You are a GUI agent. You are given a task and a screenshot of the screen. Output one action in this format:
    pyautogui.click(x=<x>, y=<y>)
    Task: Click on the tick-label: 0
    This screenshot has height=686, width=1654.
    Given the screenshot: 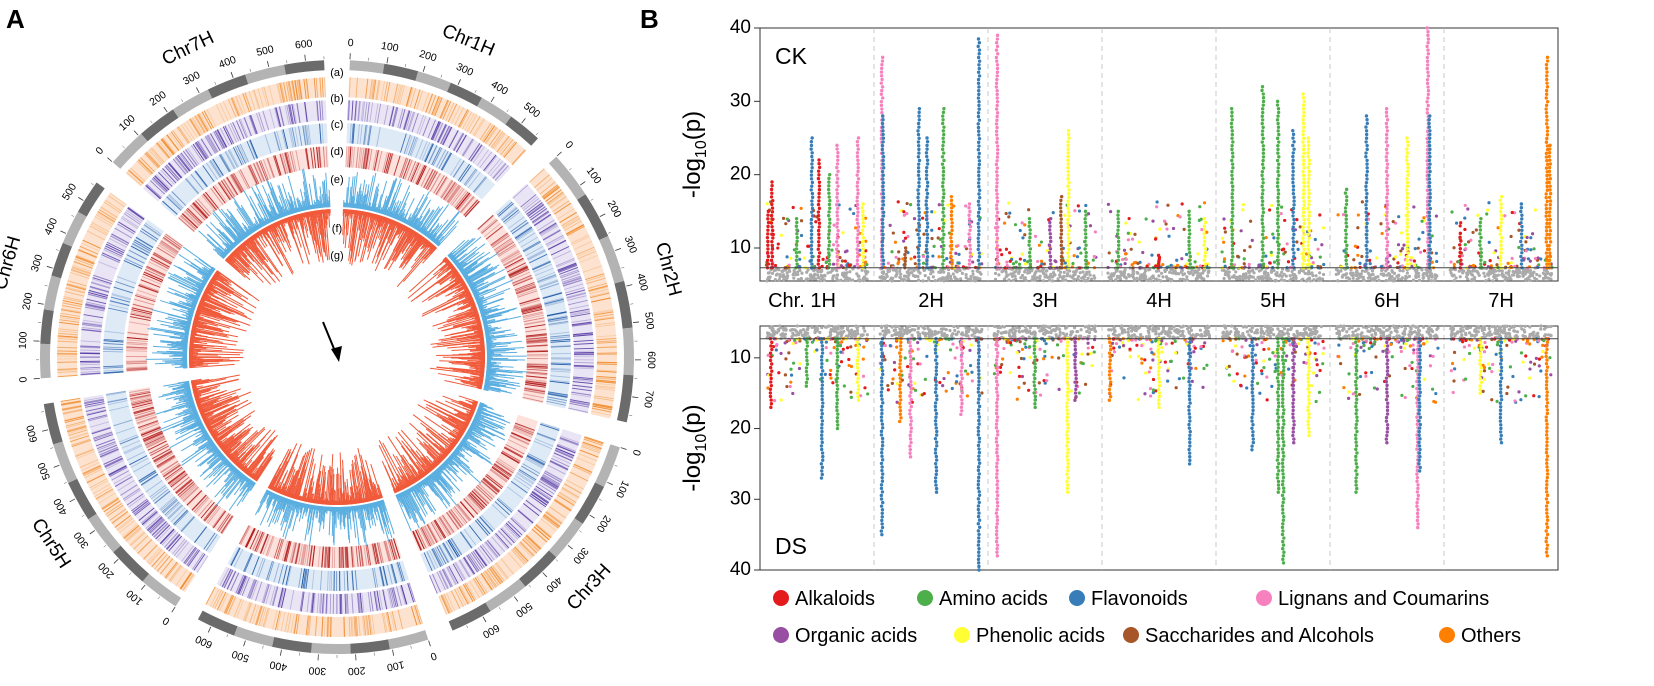 What is the action you would take?
    pyautogui.click(x=23, y=379)
    